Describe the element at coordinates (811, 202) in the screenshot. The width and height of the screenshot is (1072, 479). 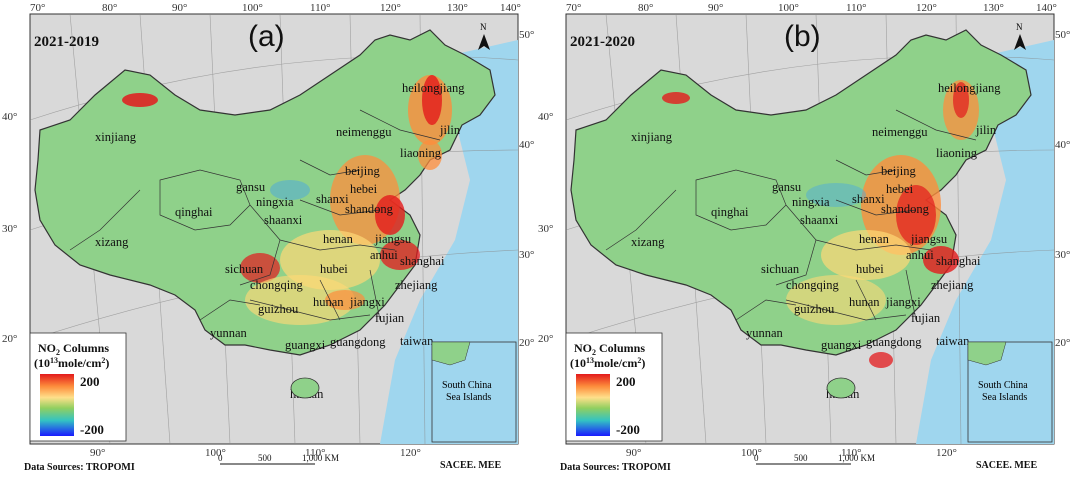
I see `province-label: ningxia` at that location.